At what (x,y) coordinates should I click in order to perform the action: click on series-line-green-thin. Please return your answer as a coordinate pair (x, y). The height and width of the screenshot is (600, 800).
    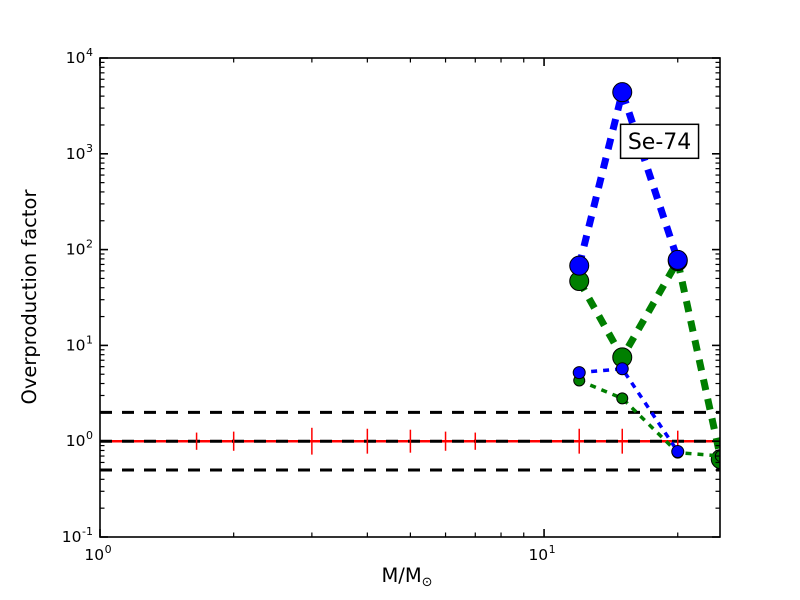
    Looking at the image, I should click on (649, 418).